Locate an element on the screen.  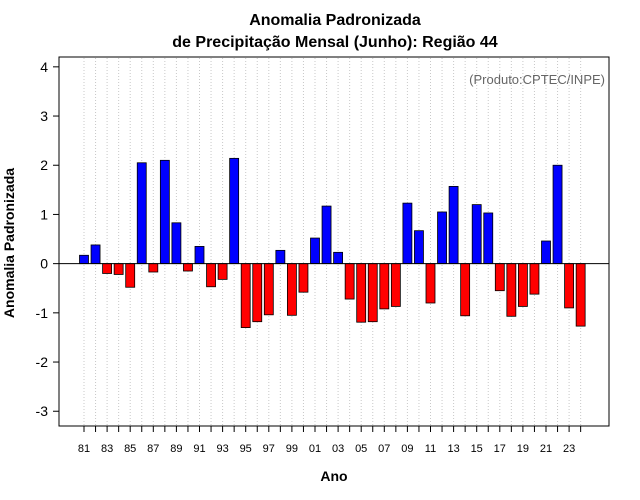
x-tick-label: 11 is located at coordinates (430, 449).